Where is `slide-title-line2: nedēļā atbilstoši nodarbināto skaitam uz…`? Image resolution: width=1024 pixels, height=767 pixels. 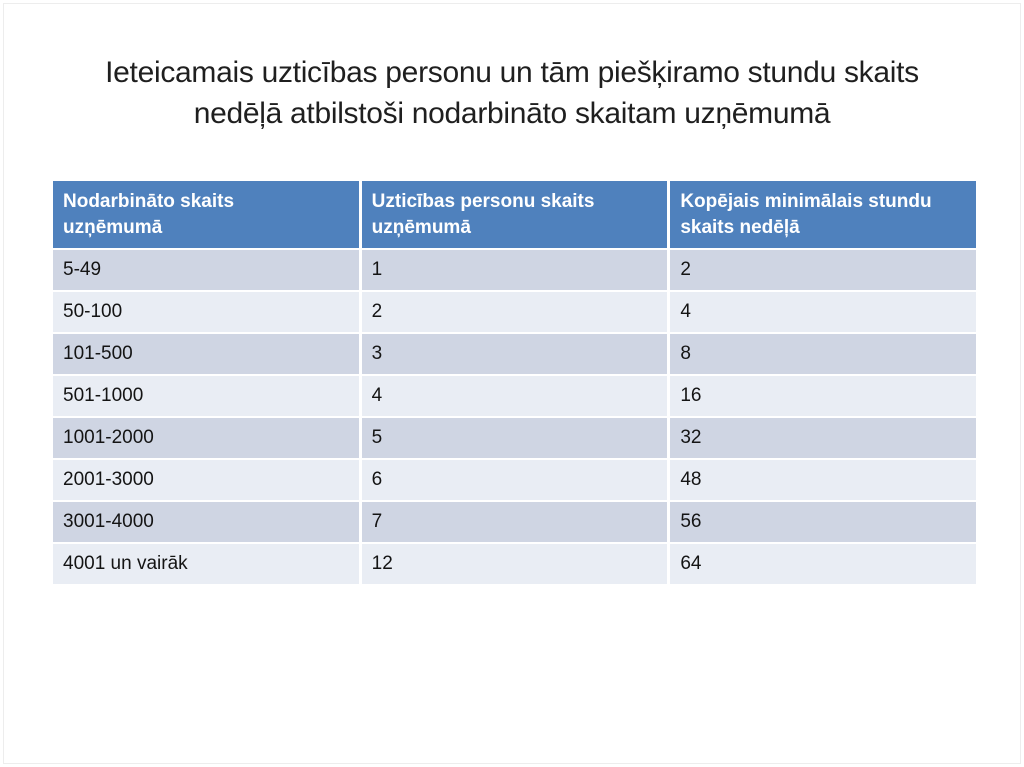 slide-title-line2: nedēļā atbilstoši nodarbināto skaitam uz… is located at coordinates (512, 113).